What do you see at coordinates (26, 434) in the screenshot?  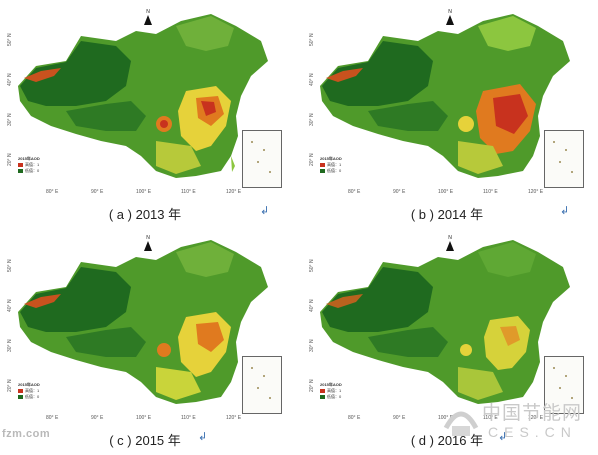 I see `watermark-left: fzm.com` at bounding box center [26, 434].